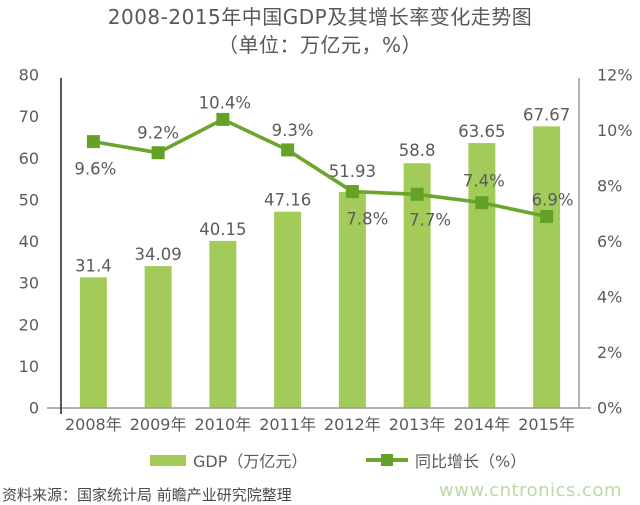 The height and width of the screenshot is (505, 640). Describe the element at coordinates (430, 219) in the screenshot. I see `growth-value-label: 7.7%` at that location.